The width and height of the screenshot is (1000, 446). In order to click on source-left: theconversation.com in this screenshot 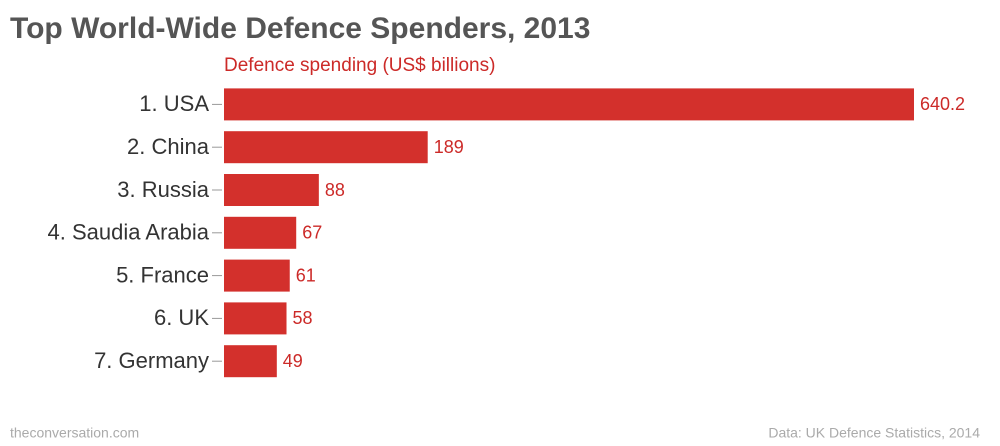, I will do `click(74, 433)`.